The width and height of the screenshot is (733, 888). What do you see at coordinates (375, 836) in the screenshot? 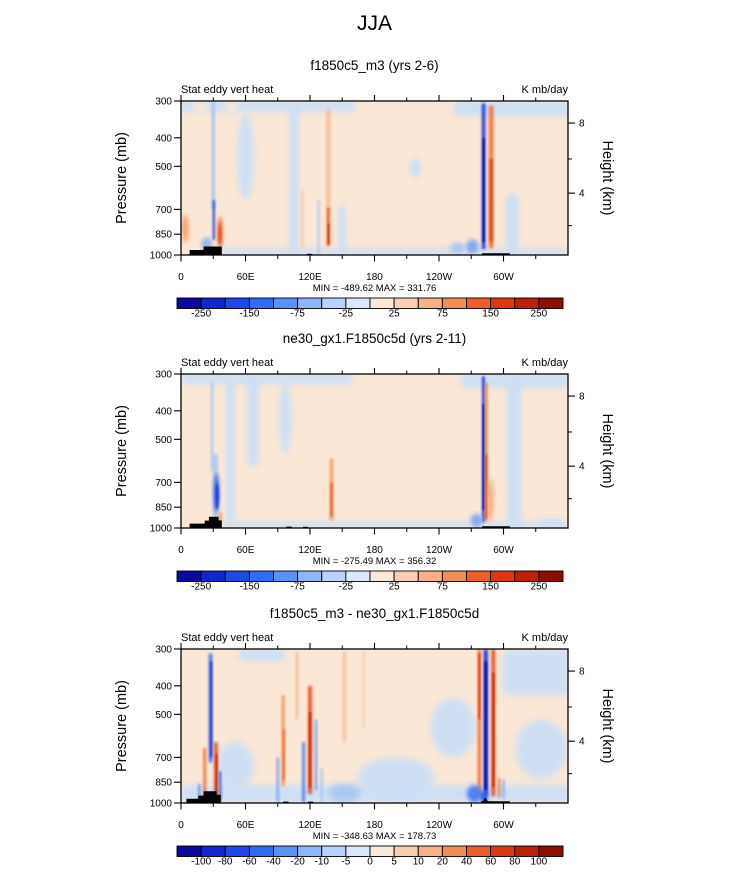
I see `min-max-label: MIN = -348.63 MAX = 178.73` at bounding box center [375, 836].